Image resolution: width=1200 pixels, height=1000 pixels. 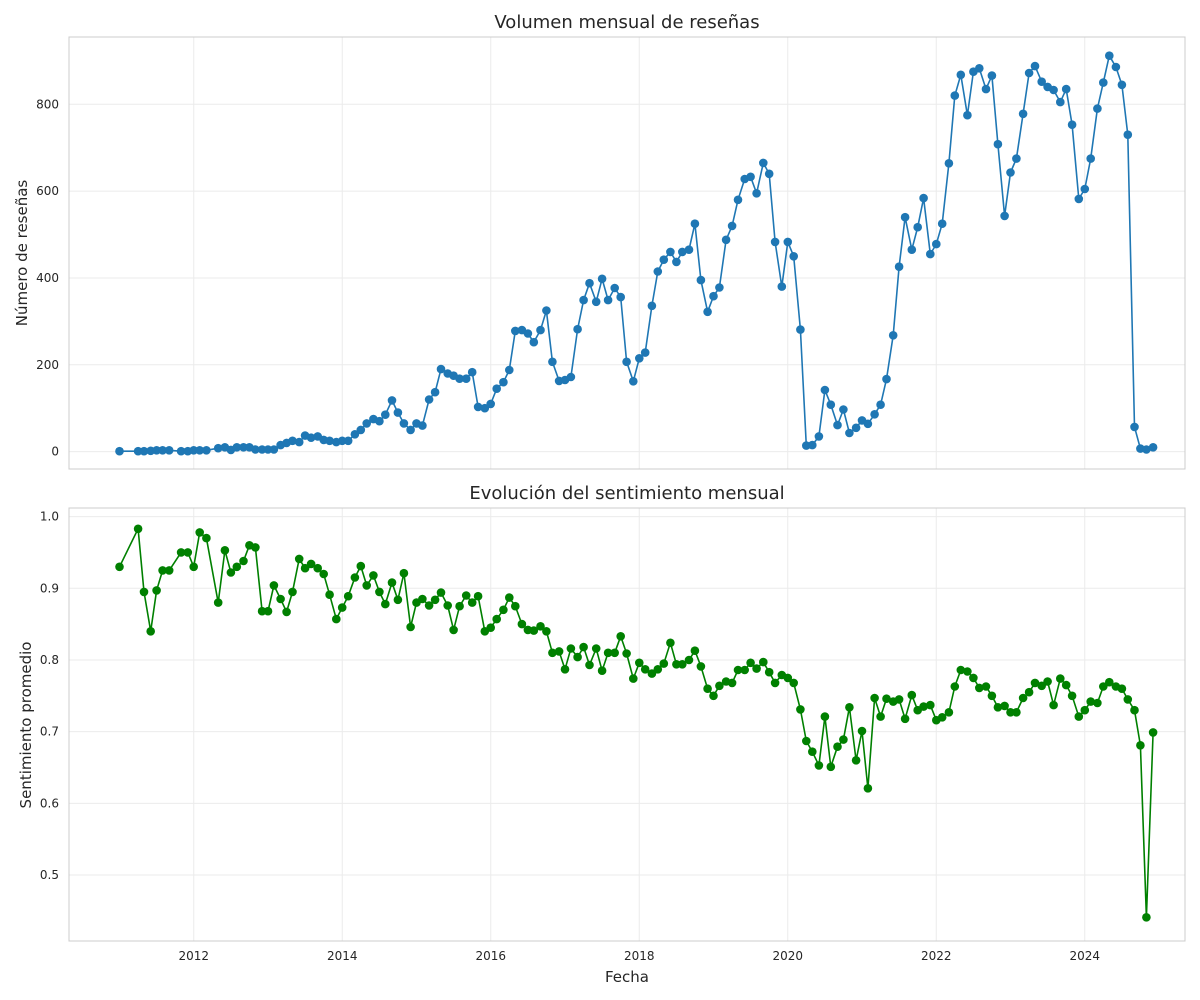 What do you see at coordinates (22, 253) in the screenshot?
I see `volume-y-axis-label: Número de reseñas` at bounding box center [22, 253].